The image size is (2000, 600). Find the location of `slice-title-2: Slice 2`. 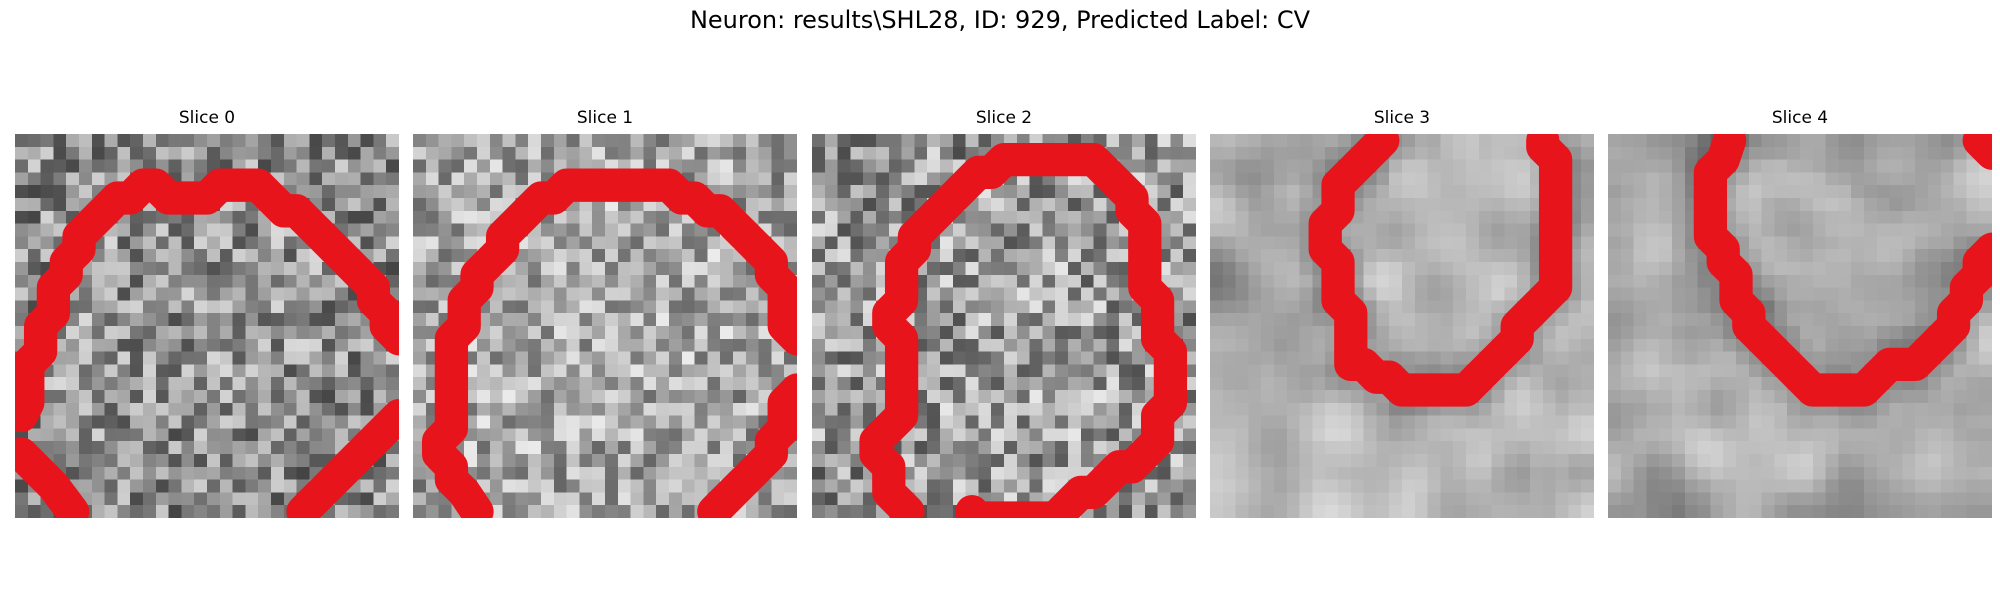

slice-title-2: Slice 2 is located at coordinates (1004, 118).